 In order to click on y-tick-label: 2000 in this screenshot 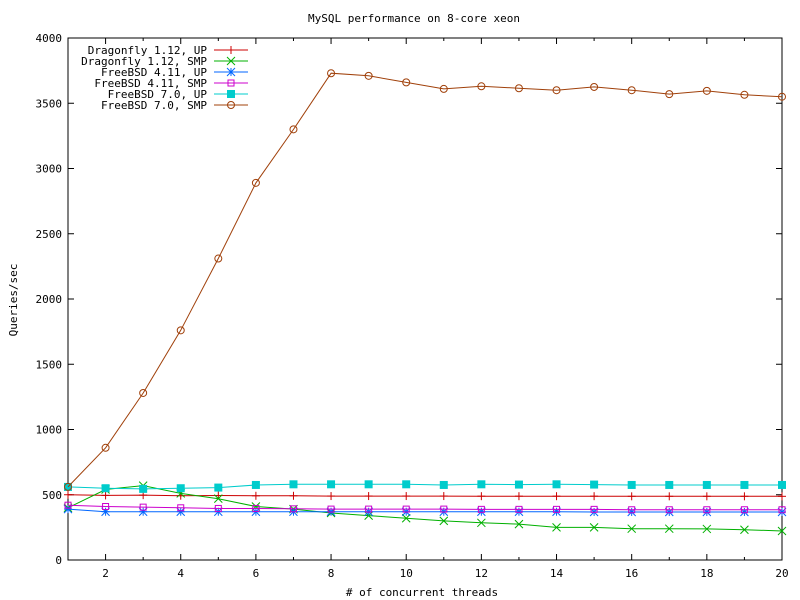, I will do `click(49, 299)`.